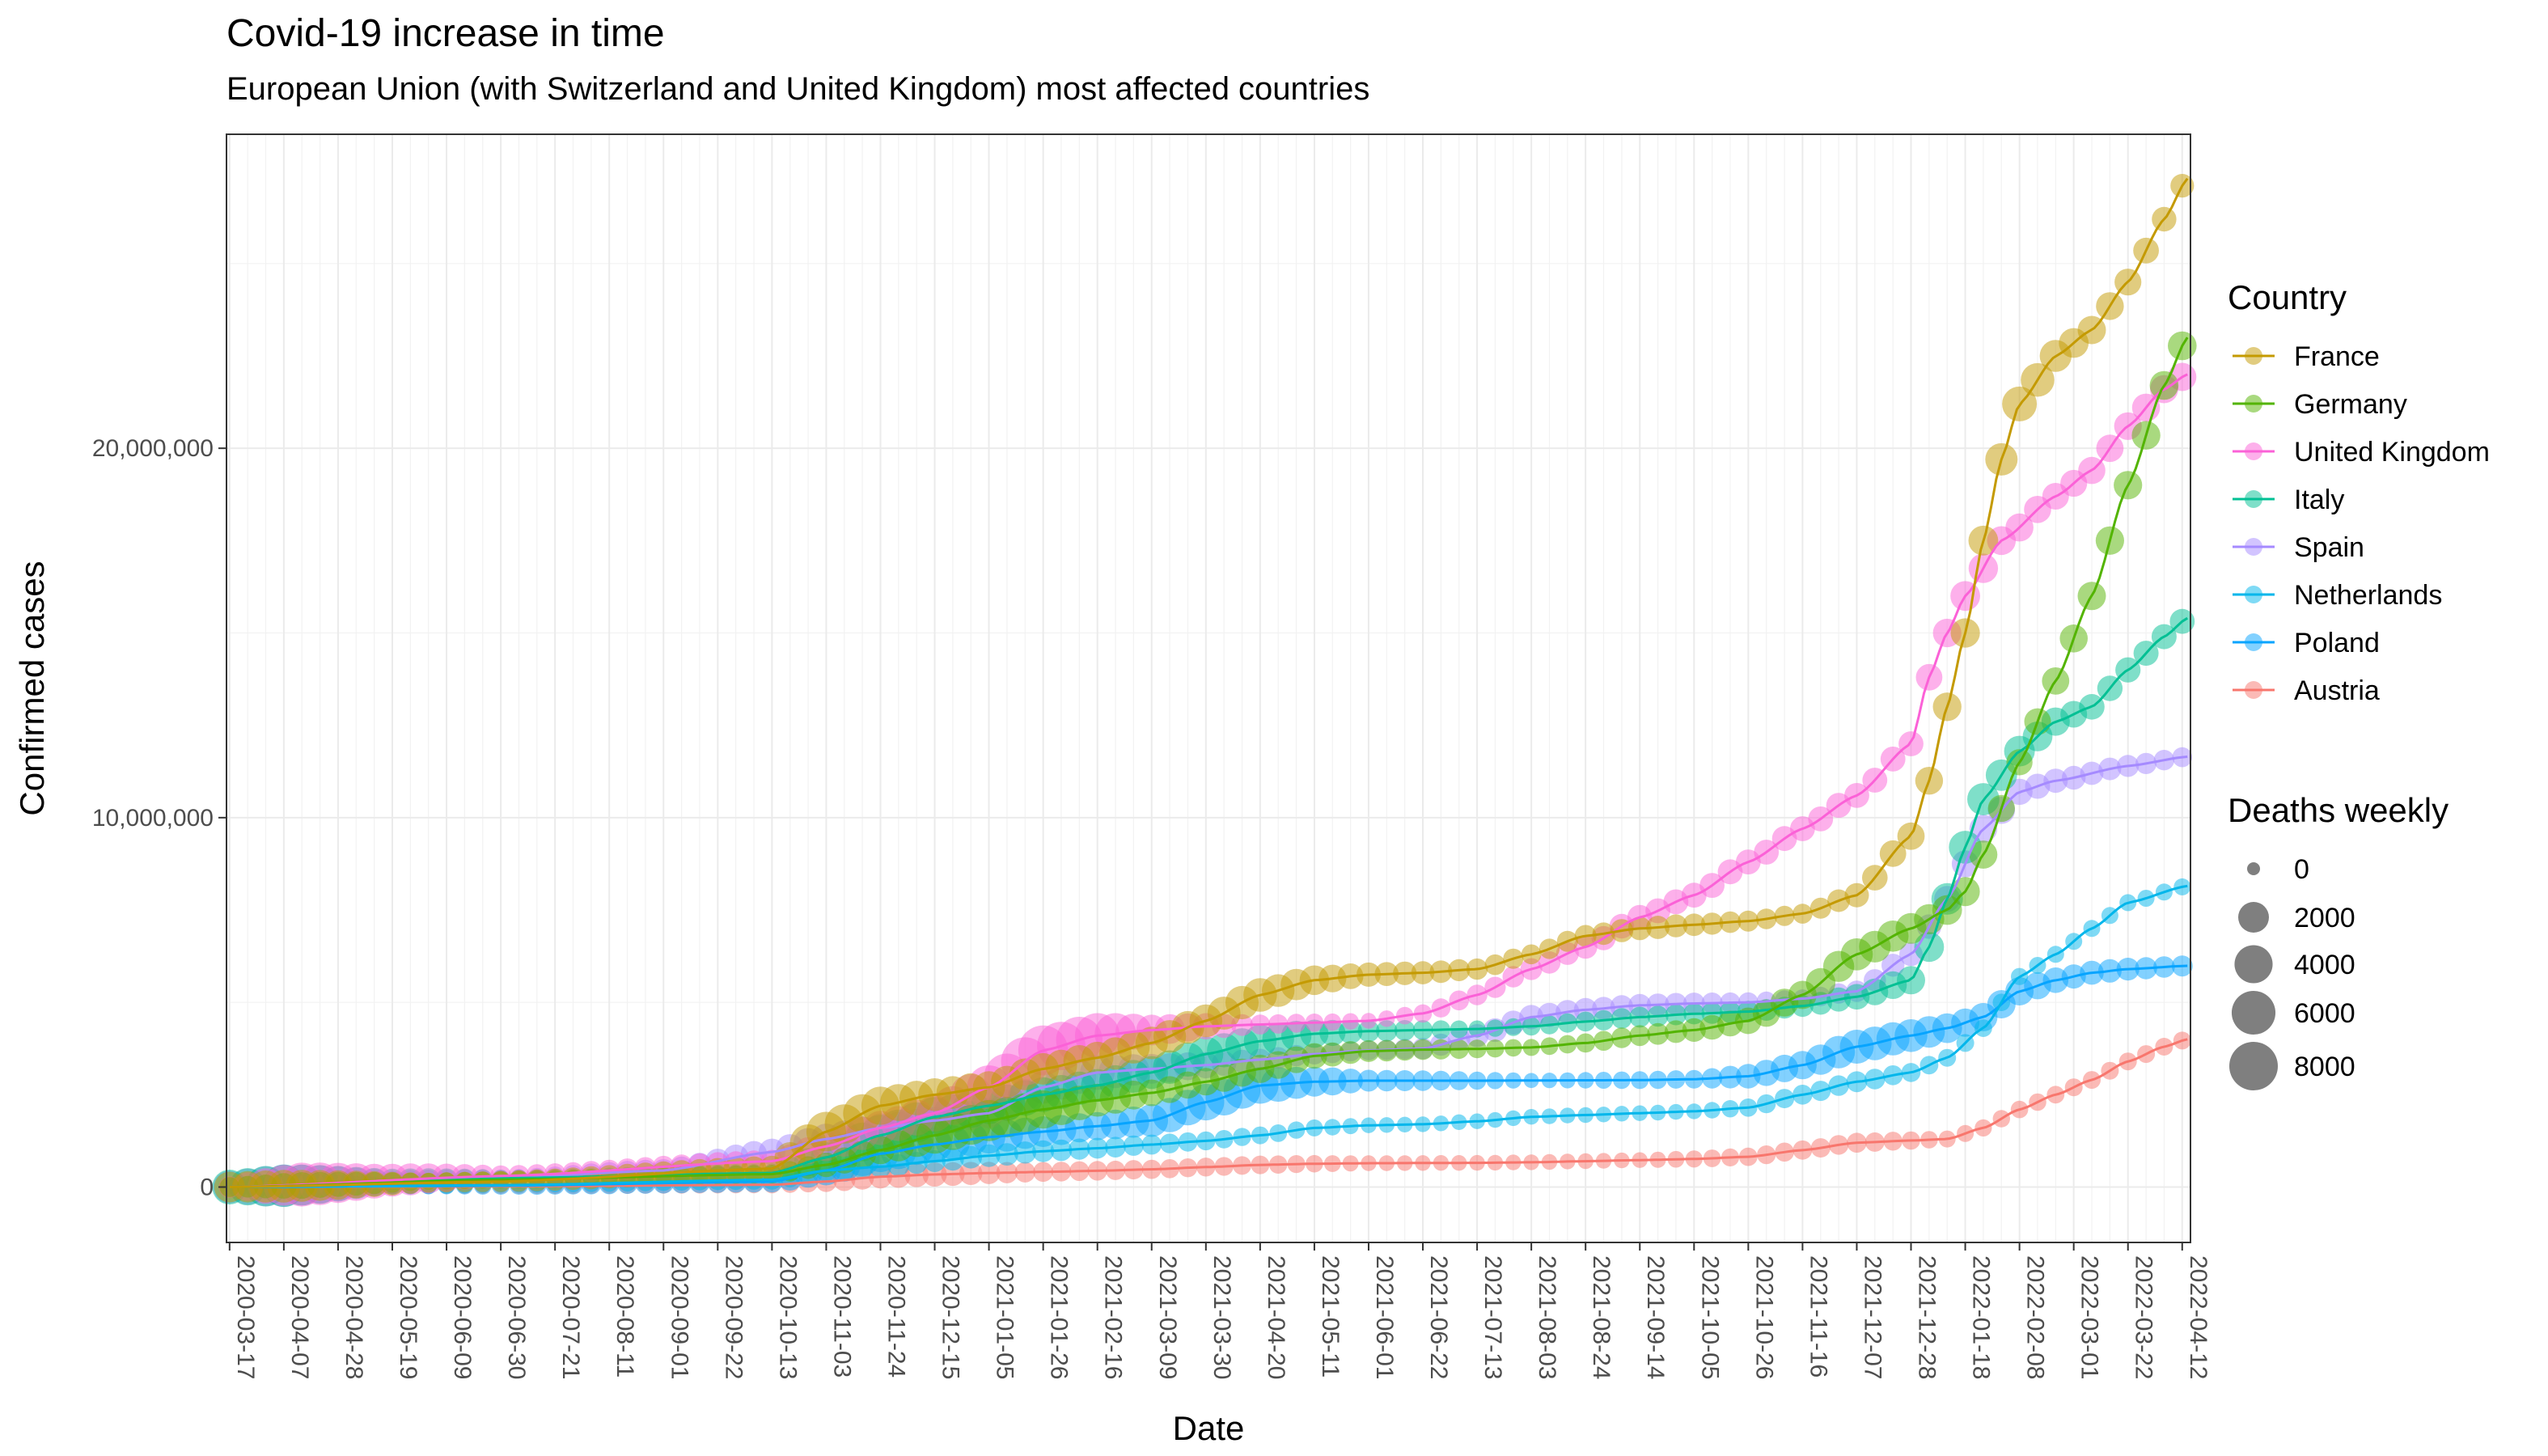 Image resolution: width=2548 pixels, height=1456 pixels. Describe the element at coordinates (841, 1316) in the screenshot. I see `x-tick-label: 2020-11-03` at that location.